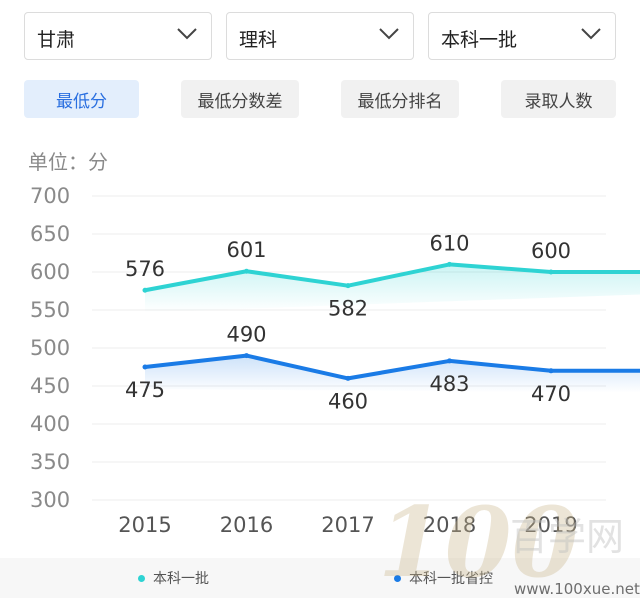 The width and height of the screenshot is (640, 610). I want to click on data-label: 490, so click(246, 335).